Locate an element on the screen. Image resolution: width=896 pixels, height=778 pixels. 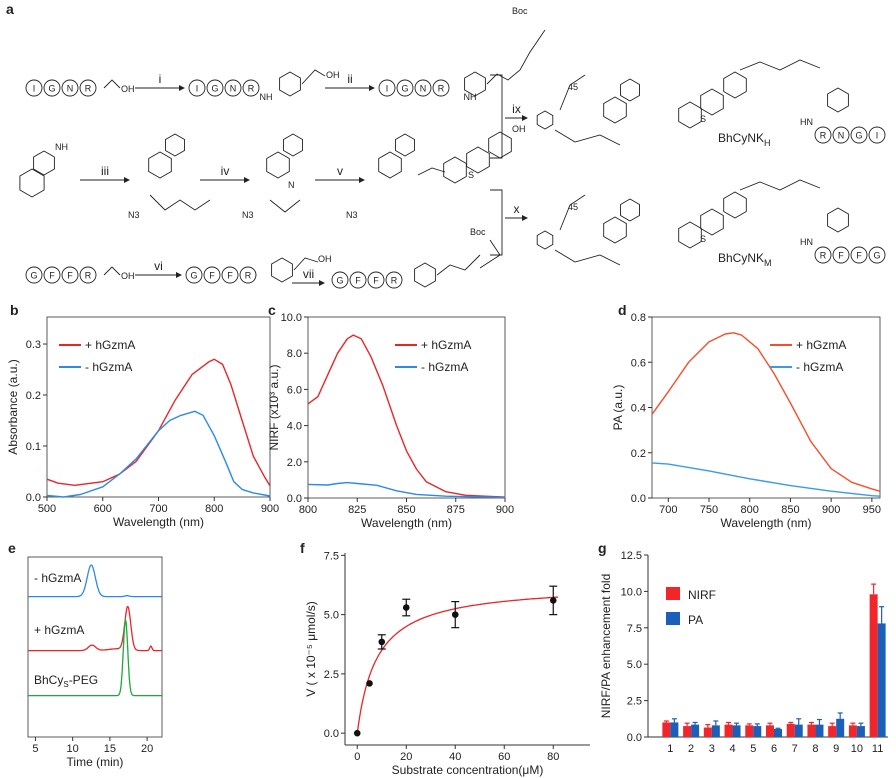
y-tick-label: 0.0 is located at coordinates (331, 734).